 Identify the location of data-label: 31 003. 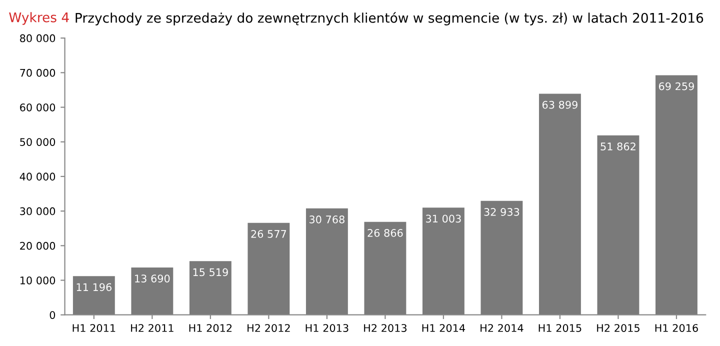
(443, 218).